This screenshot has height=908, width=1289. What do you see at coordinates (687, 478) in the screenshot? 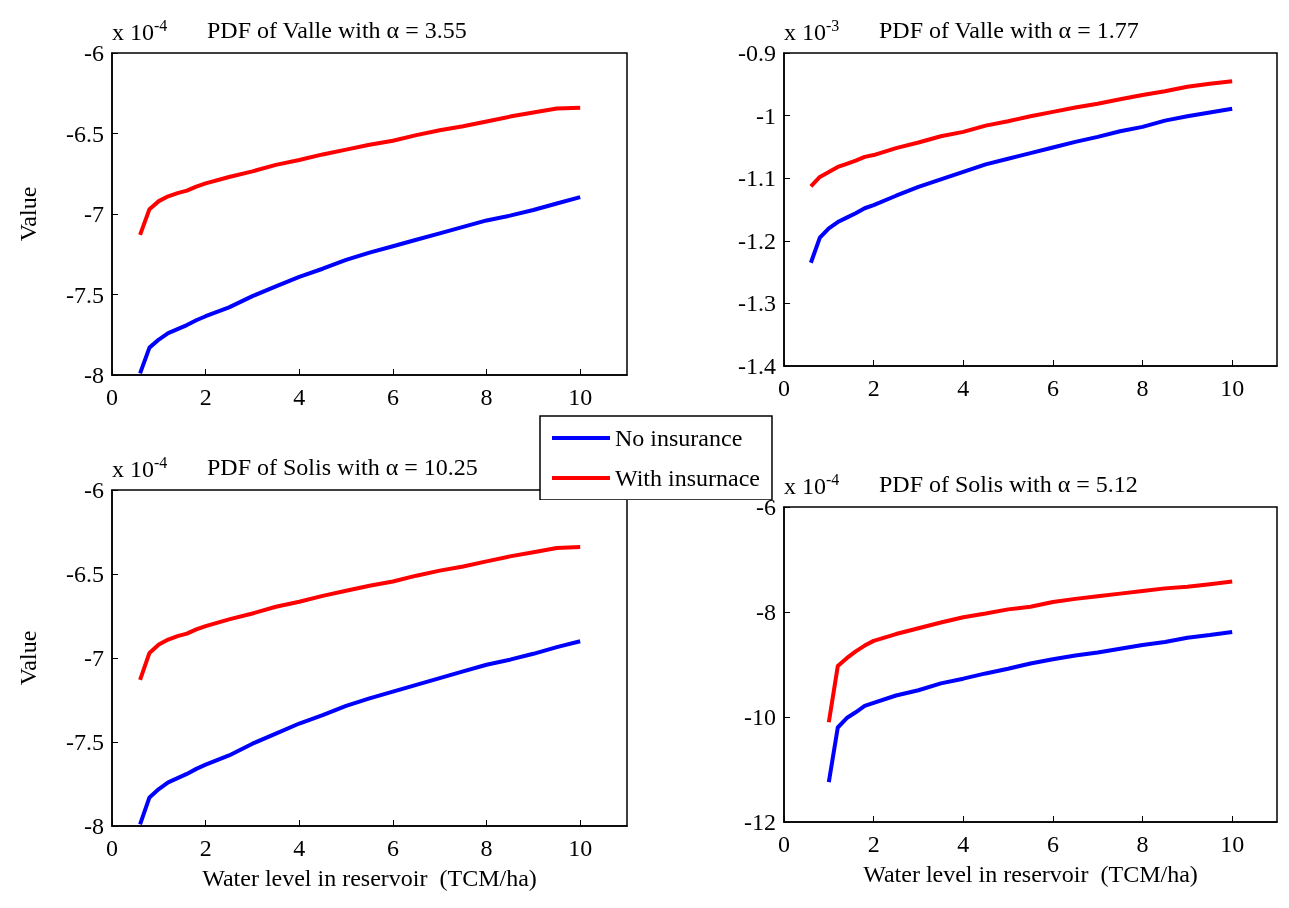
I see `legend-label: With insurnace` at bounding box center [687, 478].